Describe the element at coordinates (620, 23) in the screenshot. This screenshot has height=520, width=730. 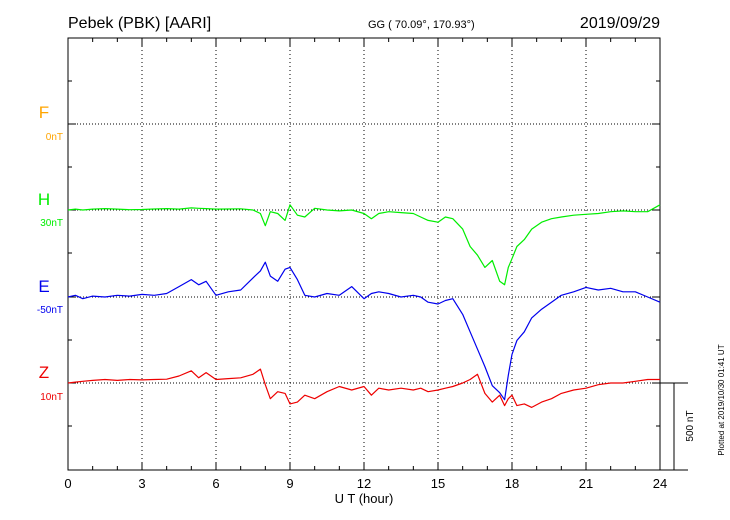
I see `chart-date: 2019/09/29` at that location.